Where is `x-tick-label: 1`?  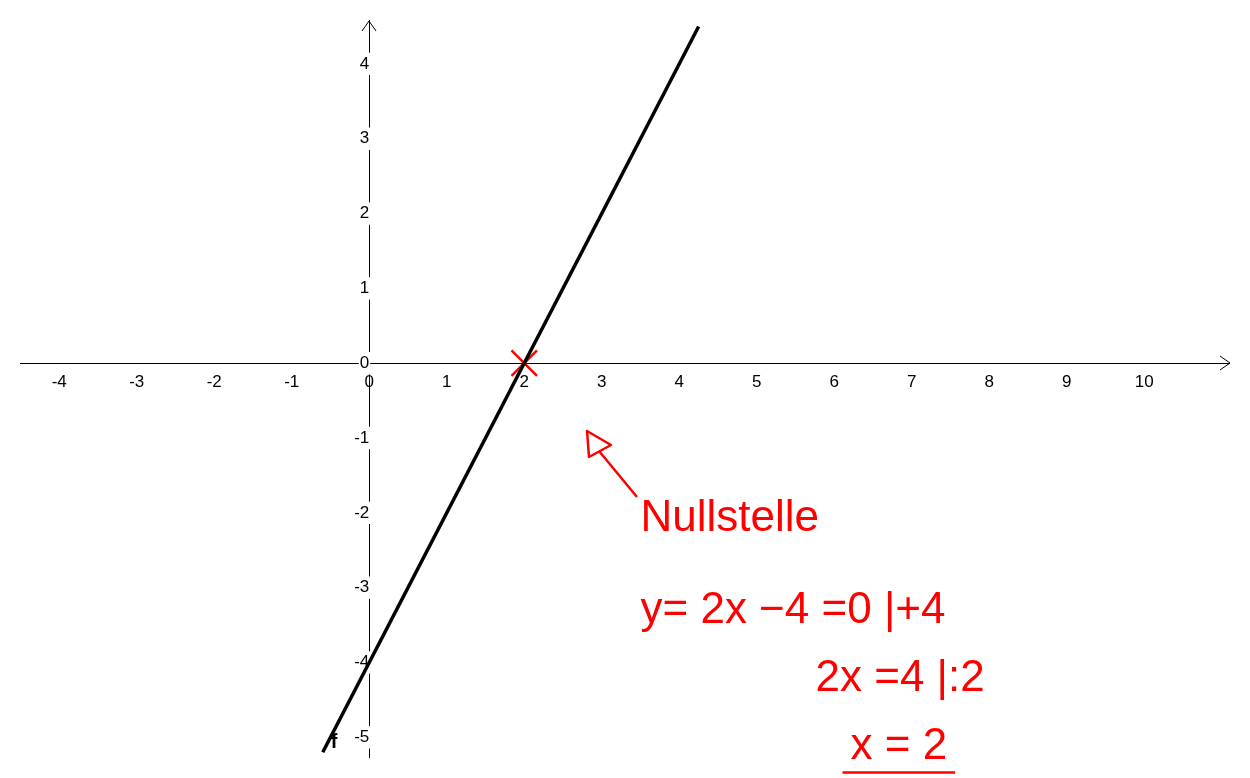 x-tick-label: 1 is located at coordinates (447, 382).